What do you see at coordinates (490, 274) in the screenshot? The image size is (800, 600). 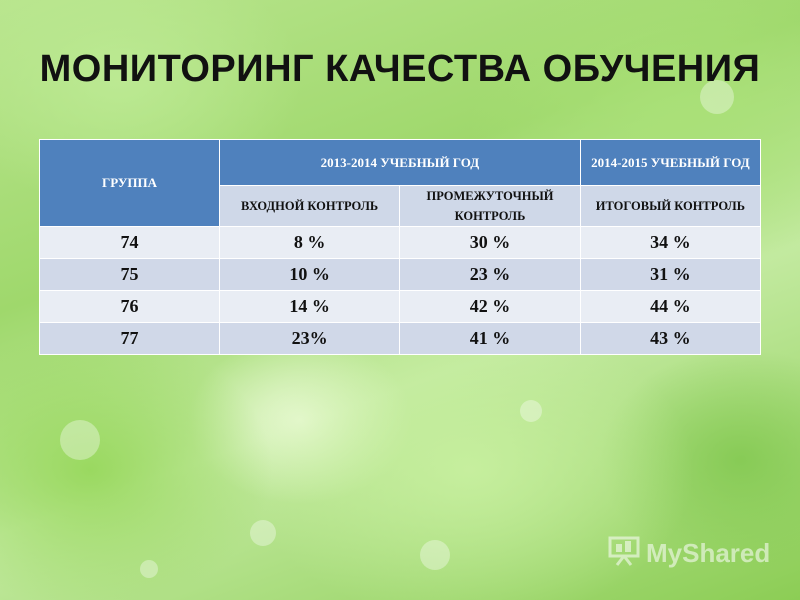 I see `cell-intermediate: 23 %` at bounding box center [490, 274].